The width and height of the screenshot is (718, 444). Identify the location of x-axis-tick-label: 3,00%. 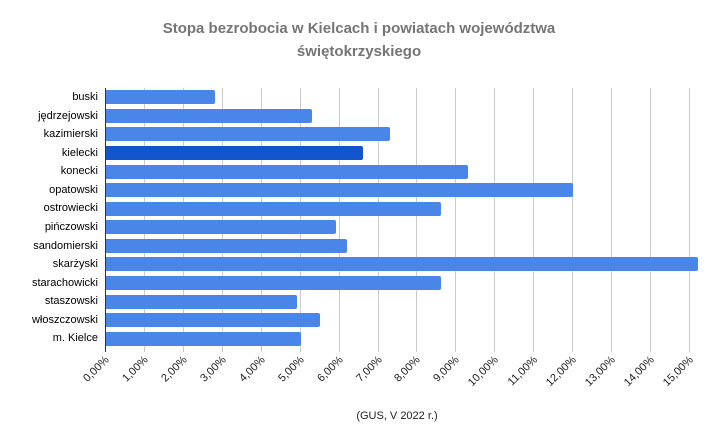
(213, 369).